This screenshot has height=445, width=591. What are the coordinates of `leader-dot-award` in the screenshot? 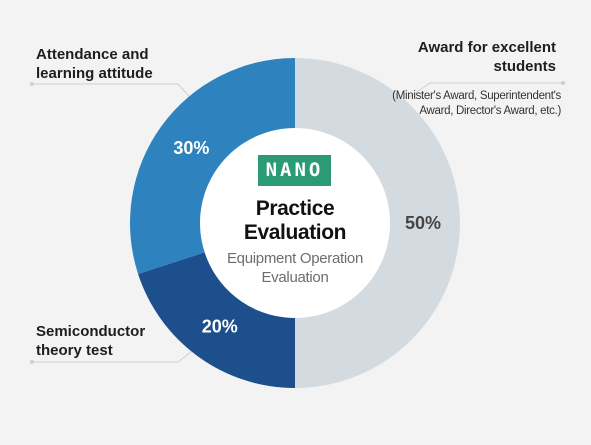 It's located at (563, 83).